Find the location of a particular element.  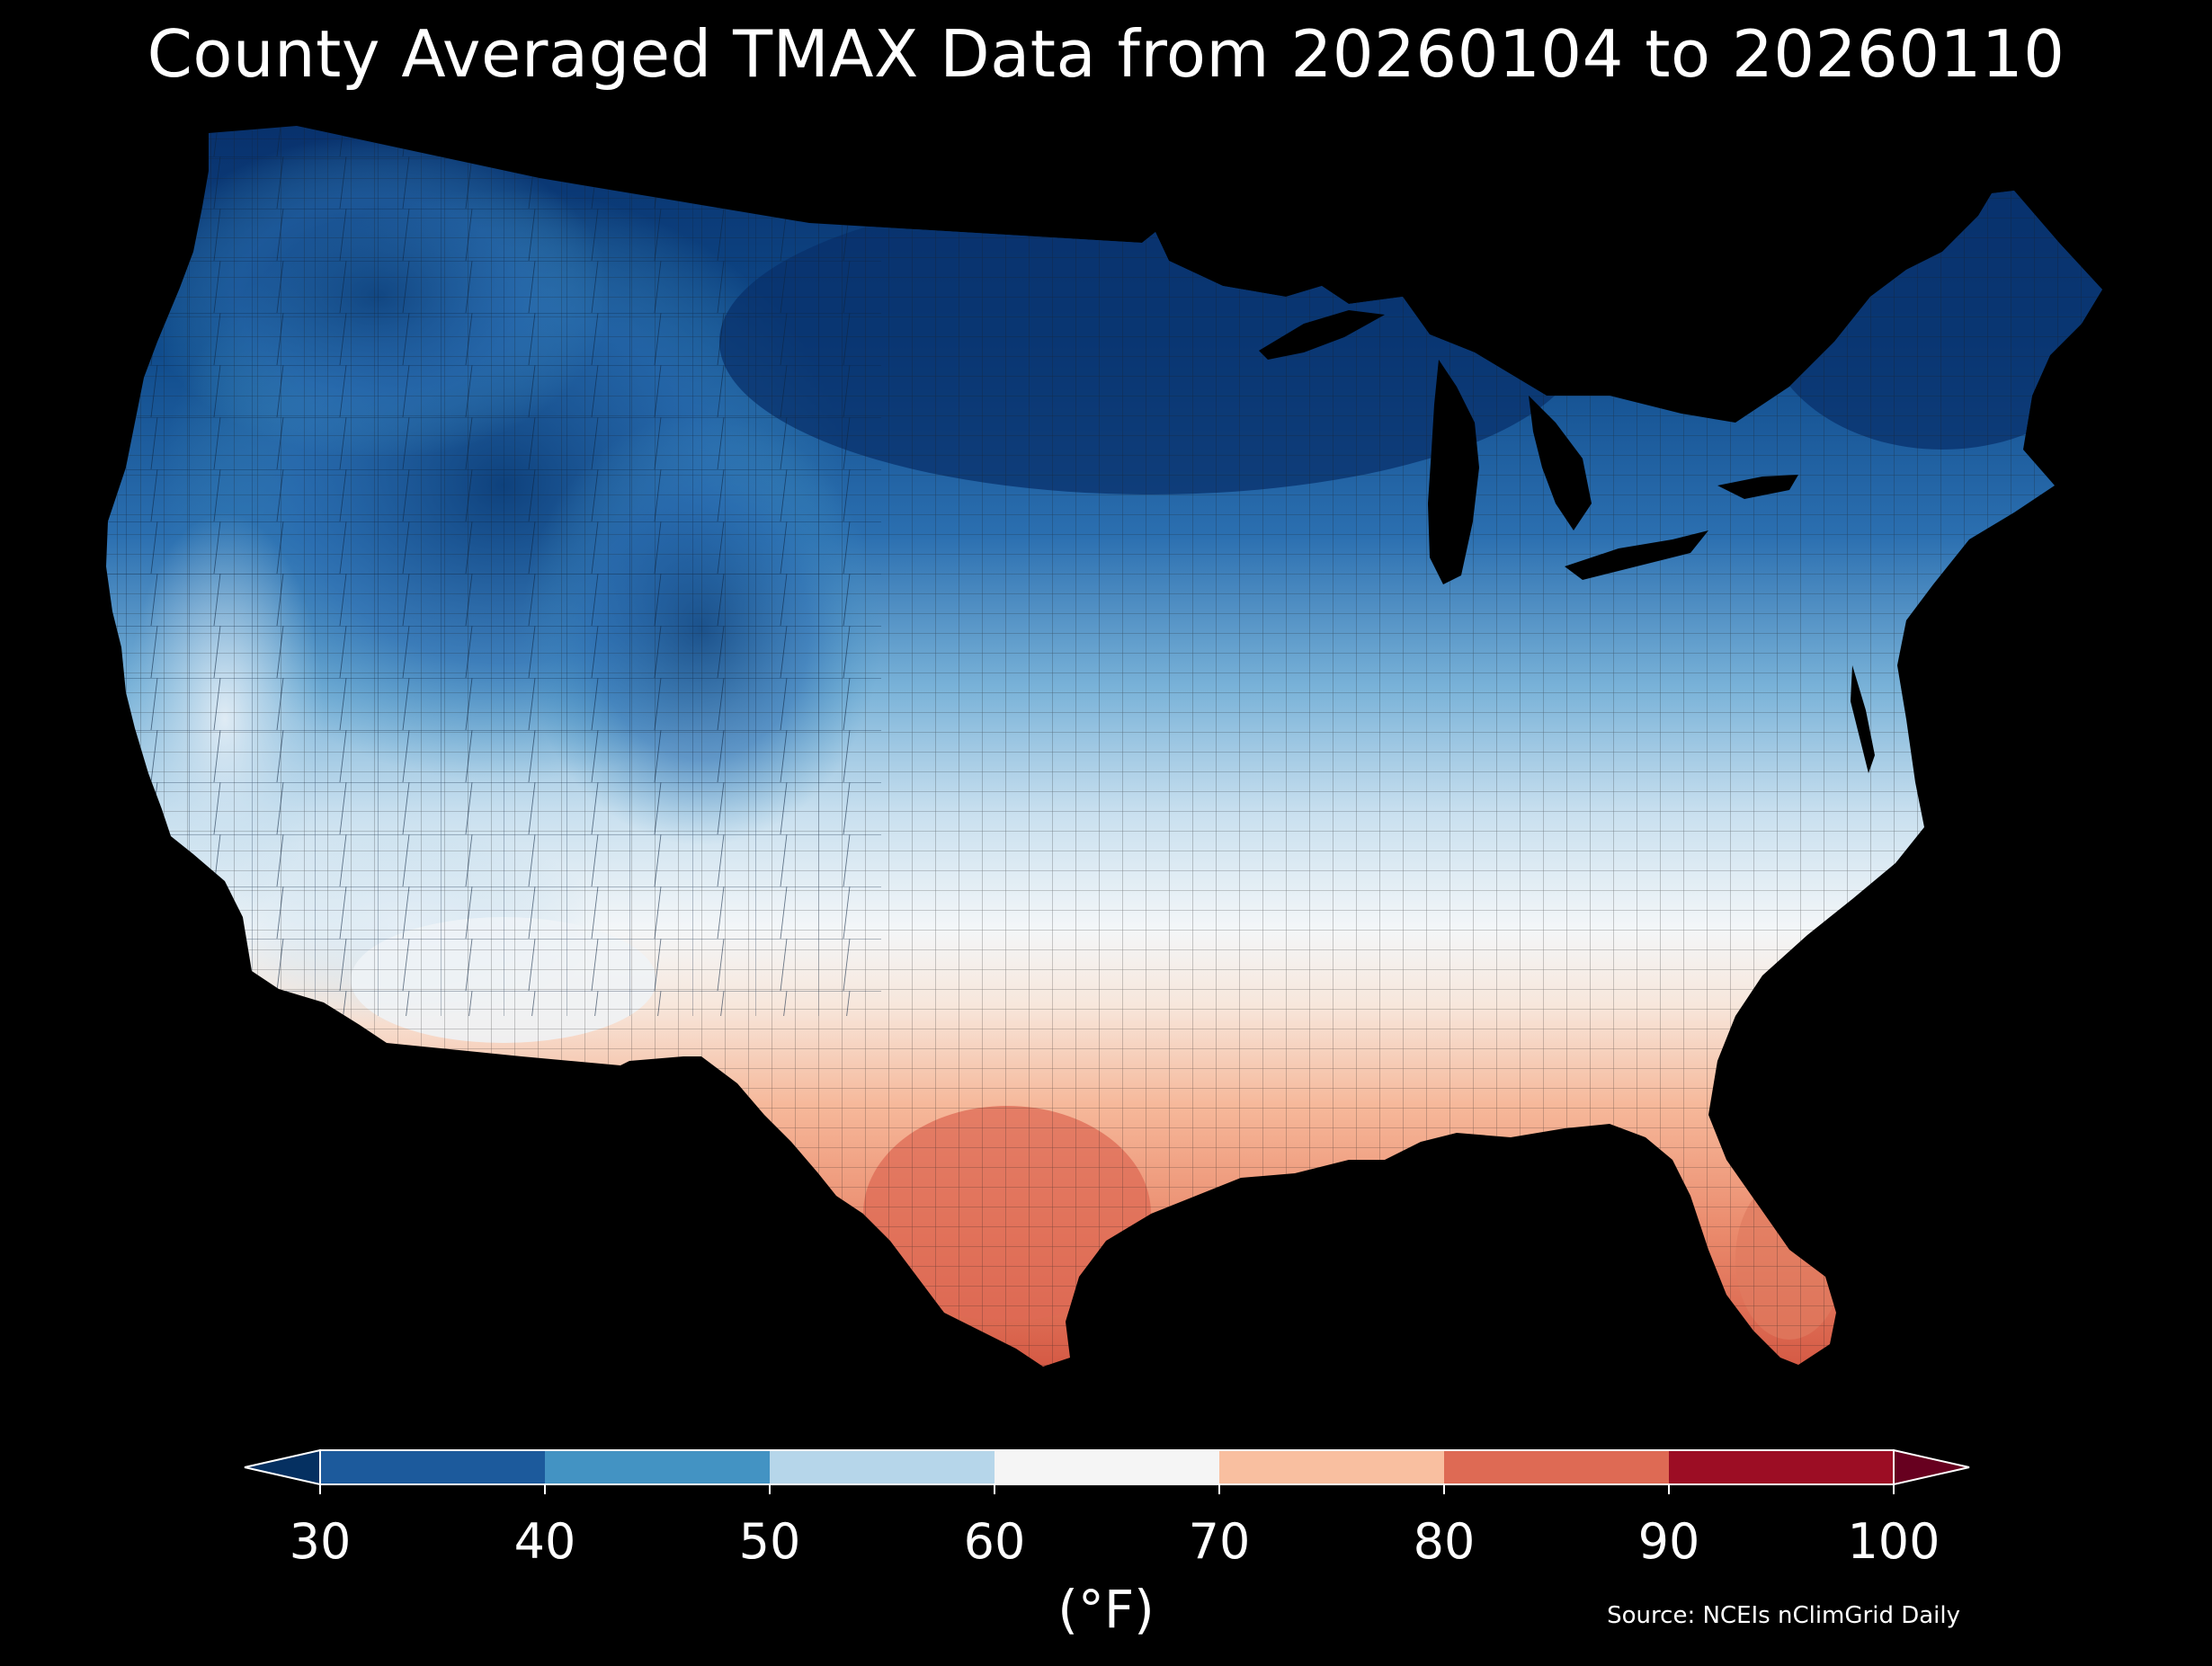

colorbar-tick-30: 30 is located at coordinates (321, 1542).